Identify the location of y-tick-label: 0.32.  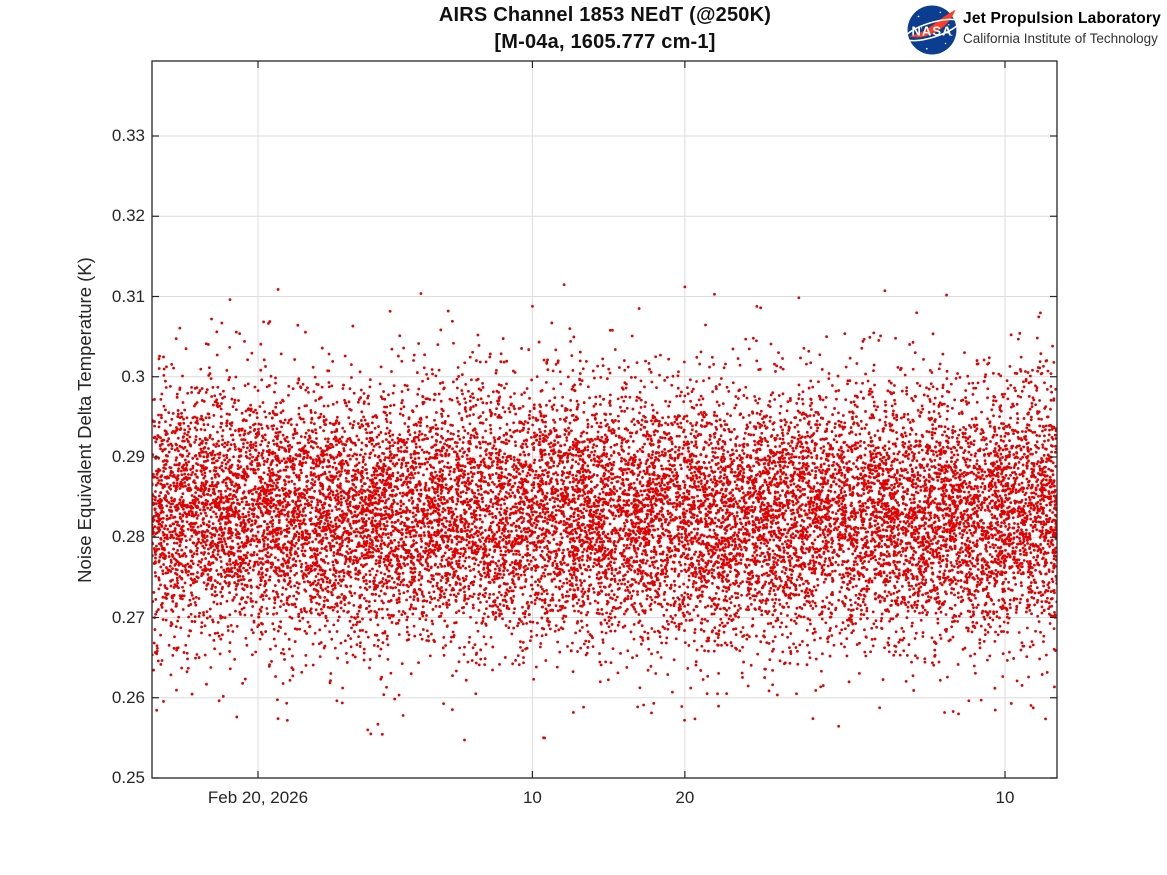
(128, 216).